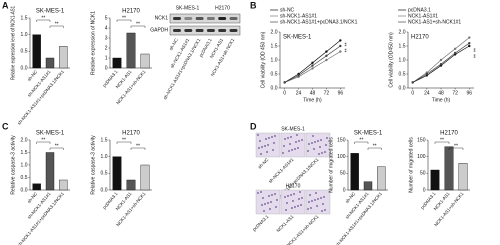 This screenshot has height=245, width=500. I want to click on x-tick-label: 24, so click(299, 93).